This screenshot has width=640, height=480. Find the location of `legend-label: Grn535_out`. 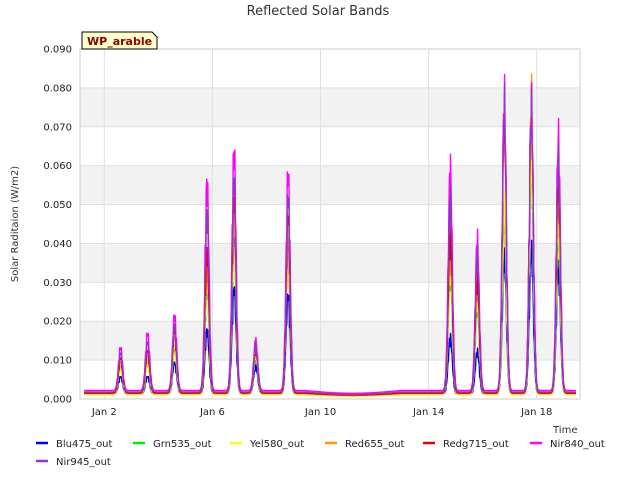

legend-label: Grn535_out is located at coordinates (182, 444).